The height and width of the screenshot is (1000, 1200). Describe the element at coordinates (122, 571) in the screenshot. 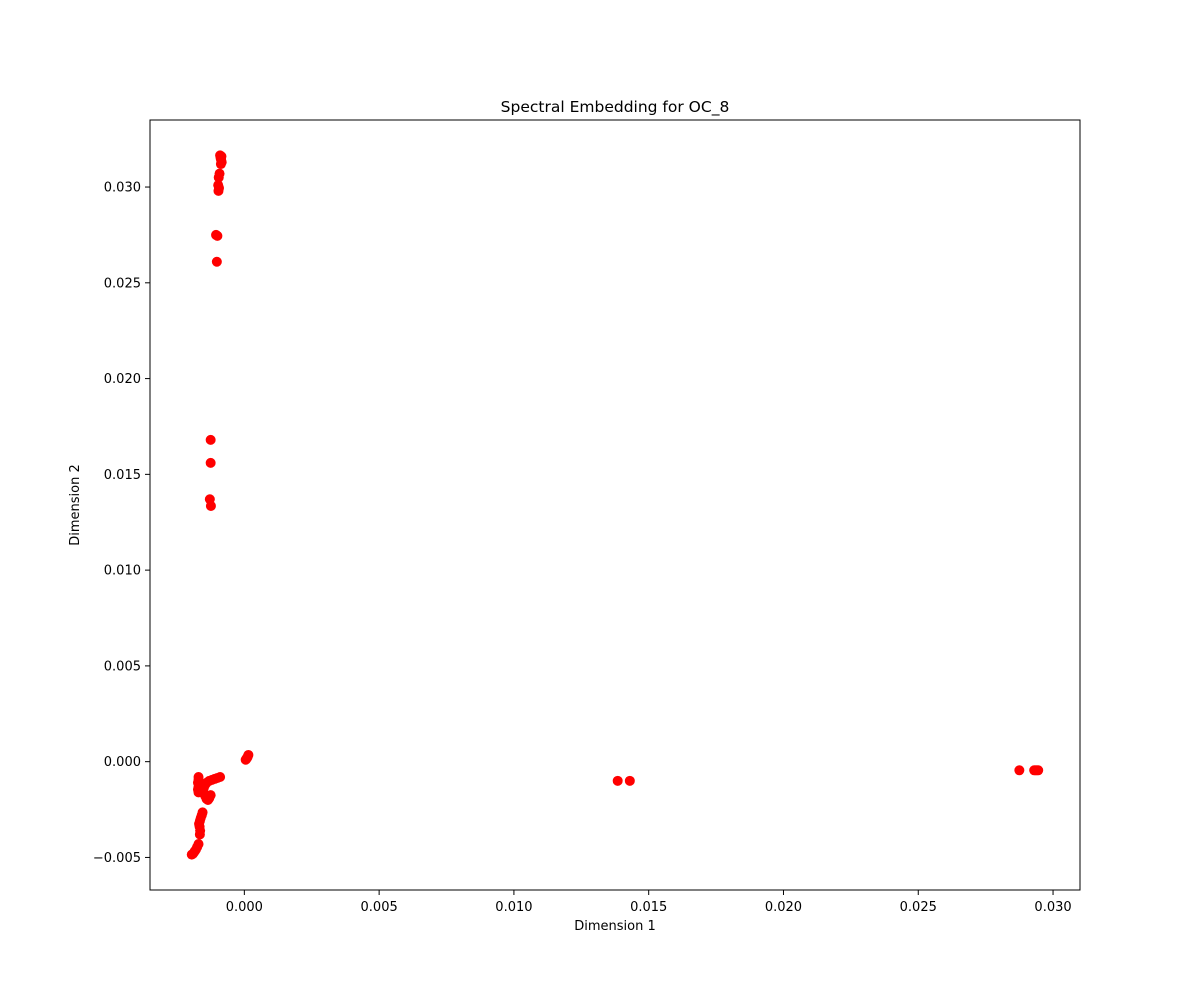

I see `y-tick-label: 0.010` at that location.